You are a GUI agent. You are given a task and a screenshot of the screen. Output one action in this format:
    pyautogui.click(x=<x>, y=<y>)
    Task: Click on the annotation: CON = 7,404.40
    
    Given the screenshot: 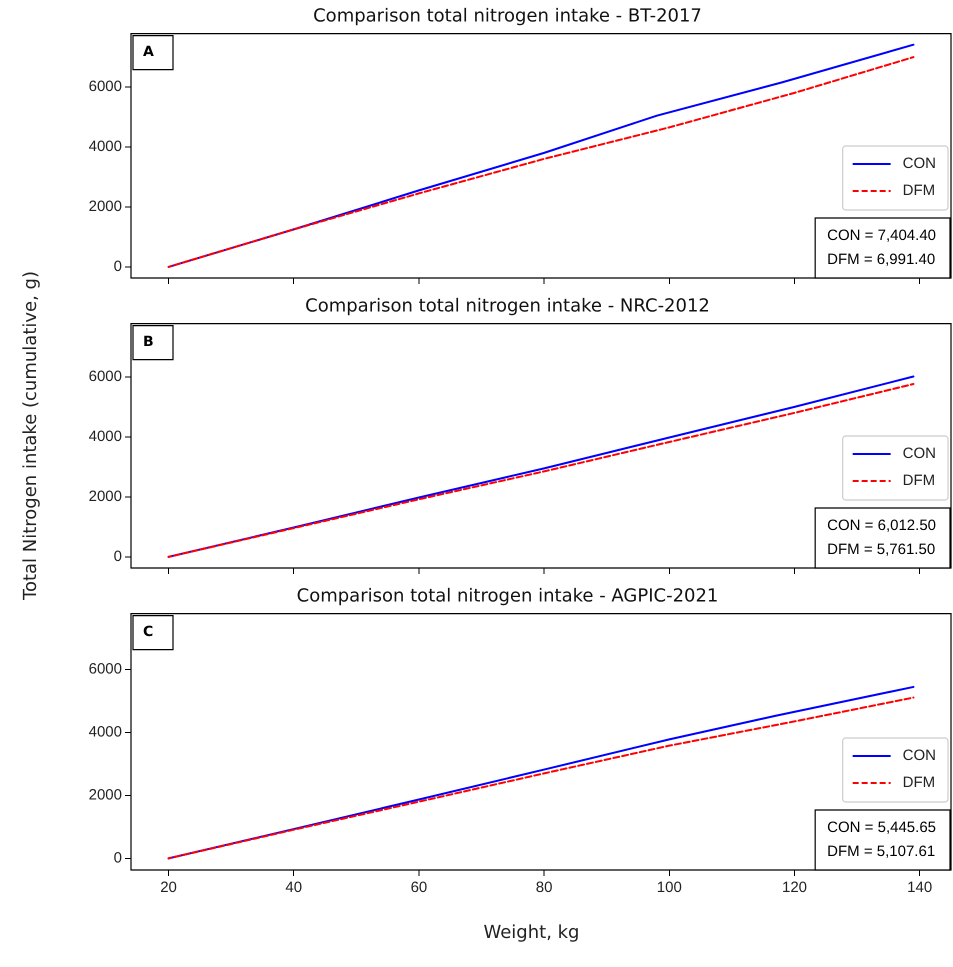 What is the action you would take?
    pyautogui.click(x=881, y=235)
    